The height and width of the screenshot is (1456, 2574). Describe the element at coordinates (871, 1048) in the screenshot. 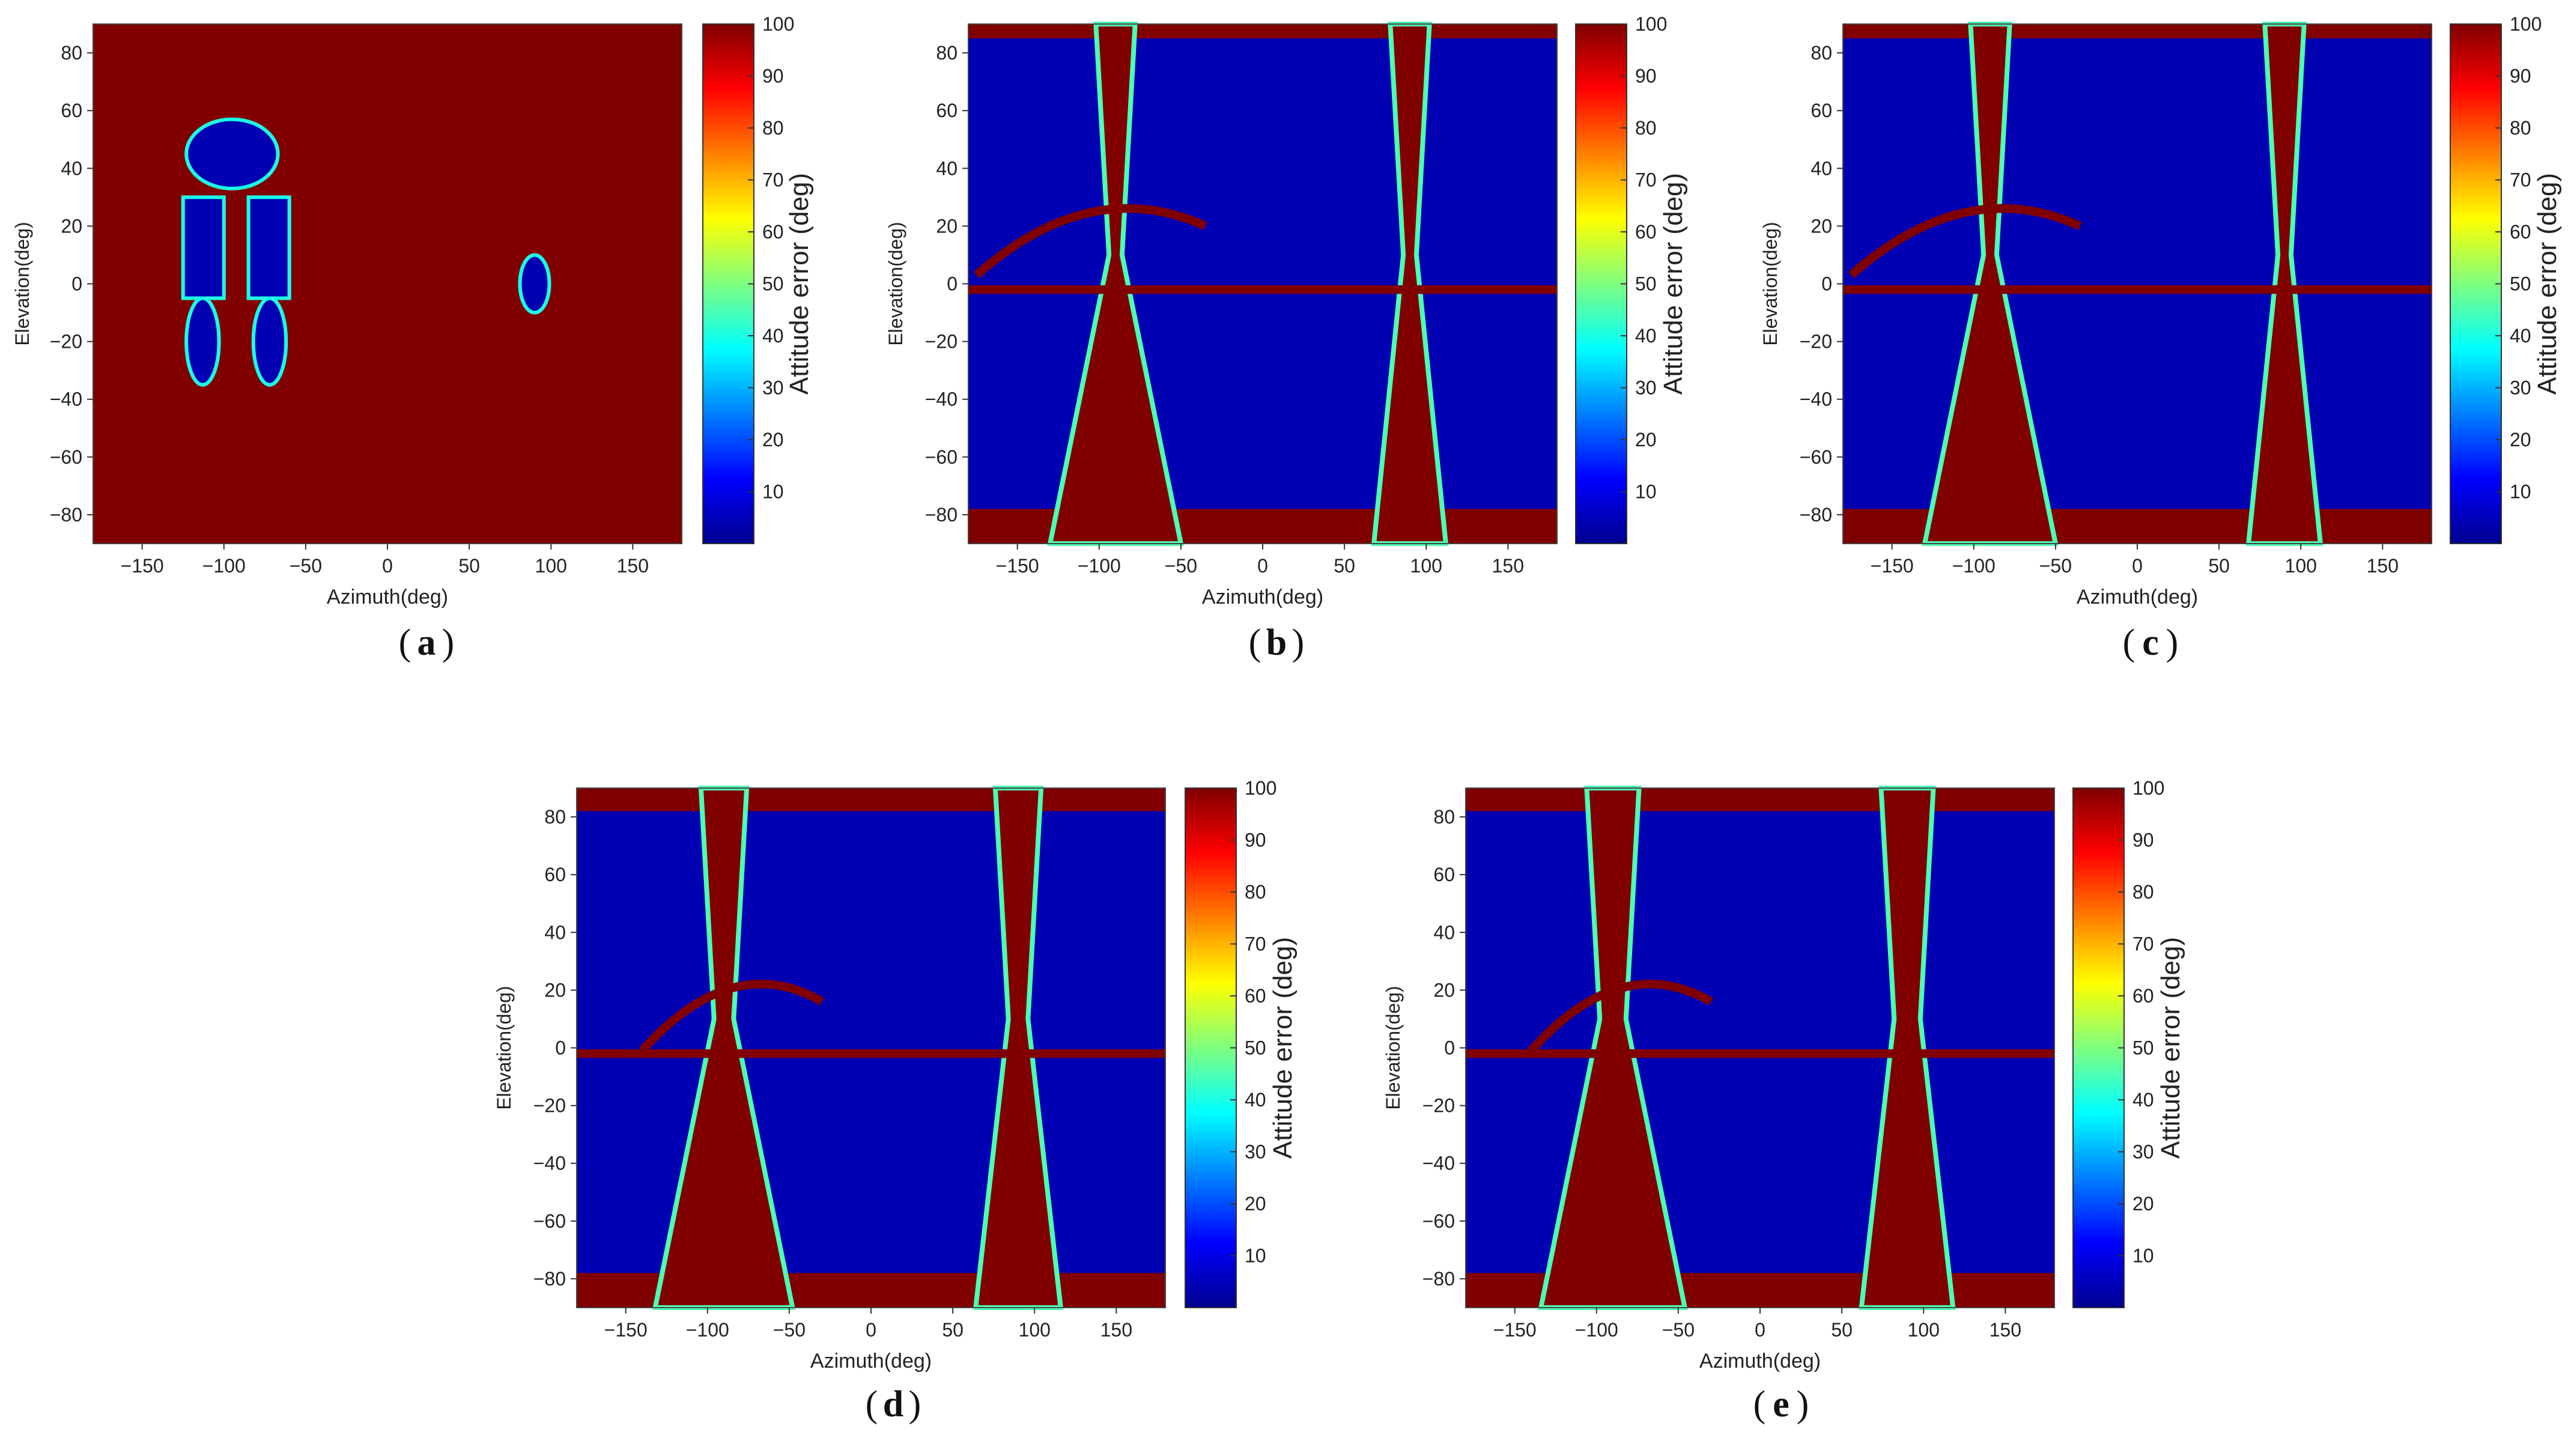

I see `heatmap-d` at that location.